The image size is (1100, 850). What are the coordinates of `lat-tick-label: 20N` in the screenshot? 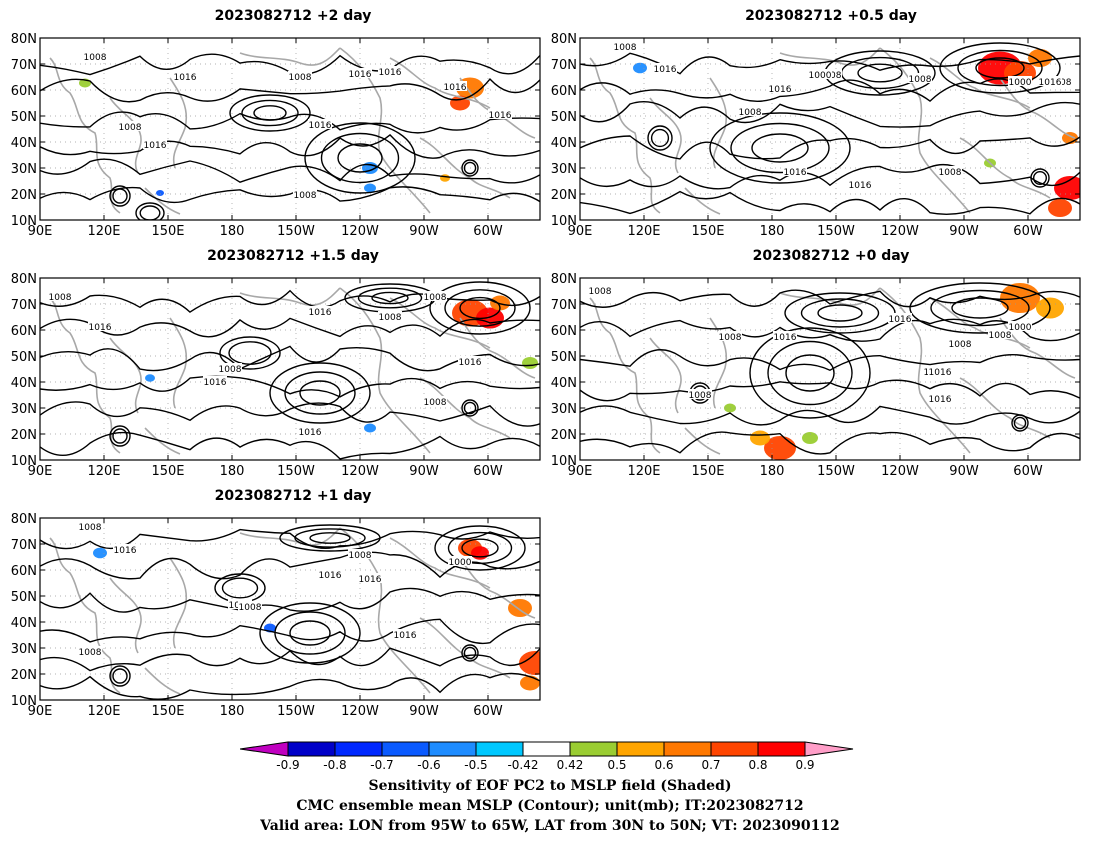 It's located at (564, 195).